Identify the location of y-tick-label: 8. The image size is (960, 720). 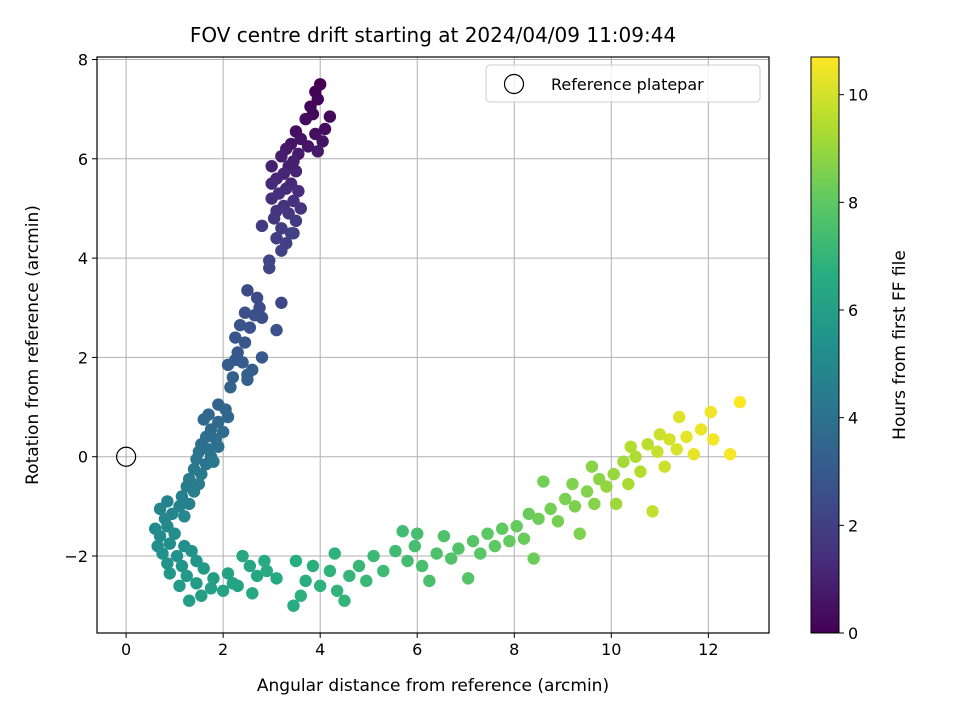
(83, 59).